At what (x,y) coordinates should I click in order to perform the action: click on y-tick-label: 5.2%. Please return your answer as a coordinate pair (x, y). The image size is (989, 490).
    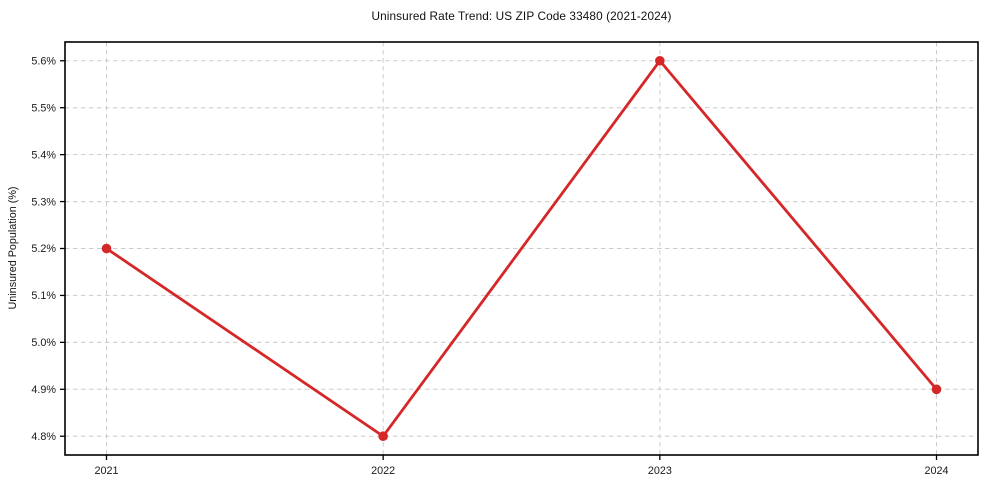
    Looking at the image, I should click on (43, 249).